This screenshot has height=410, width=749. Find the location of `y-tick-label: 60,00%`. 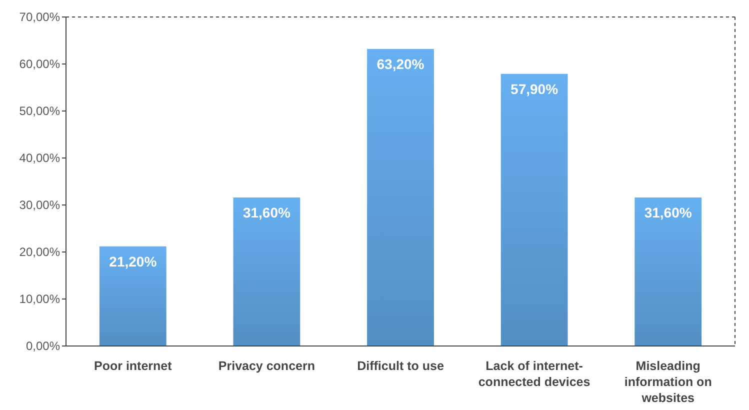

y-tick-label: 60,00% is located at coordinates (39, 64).